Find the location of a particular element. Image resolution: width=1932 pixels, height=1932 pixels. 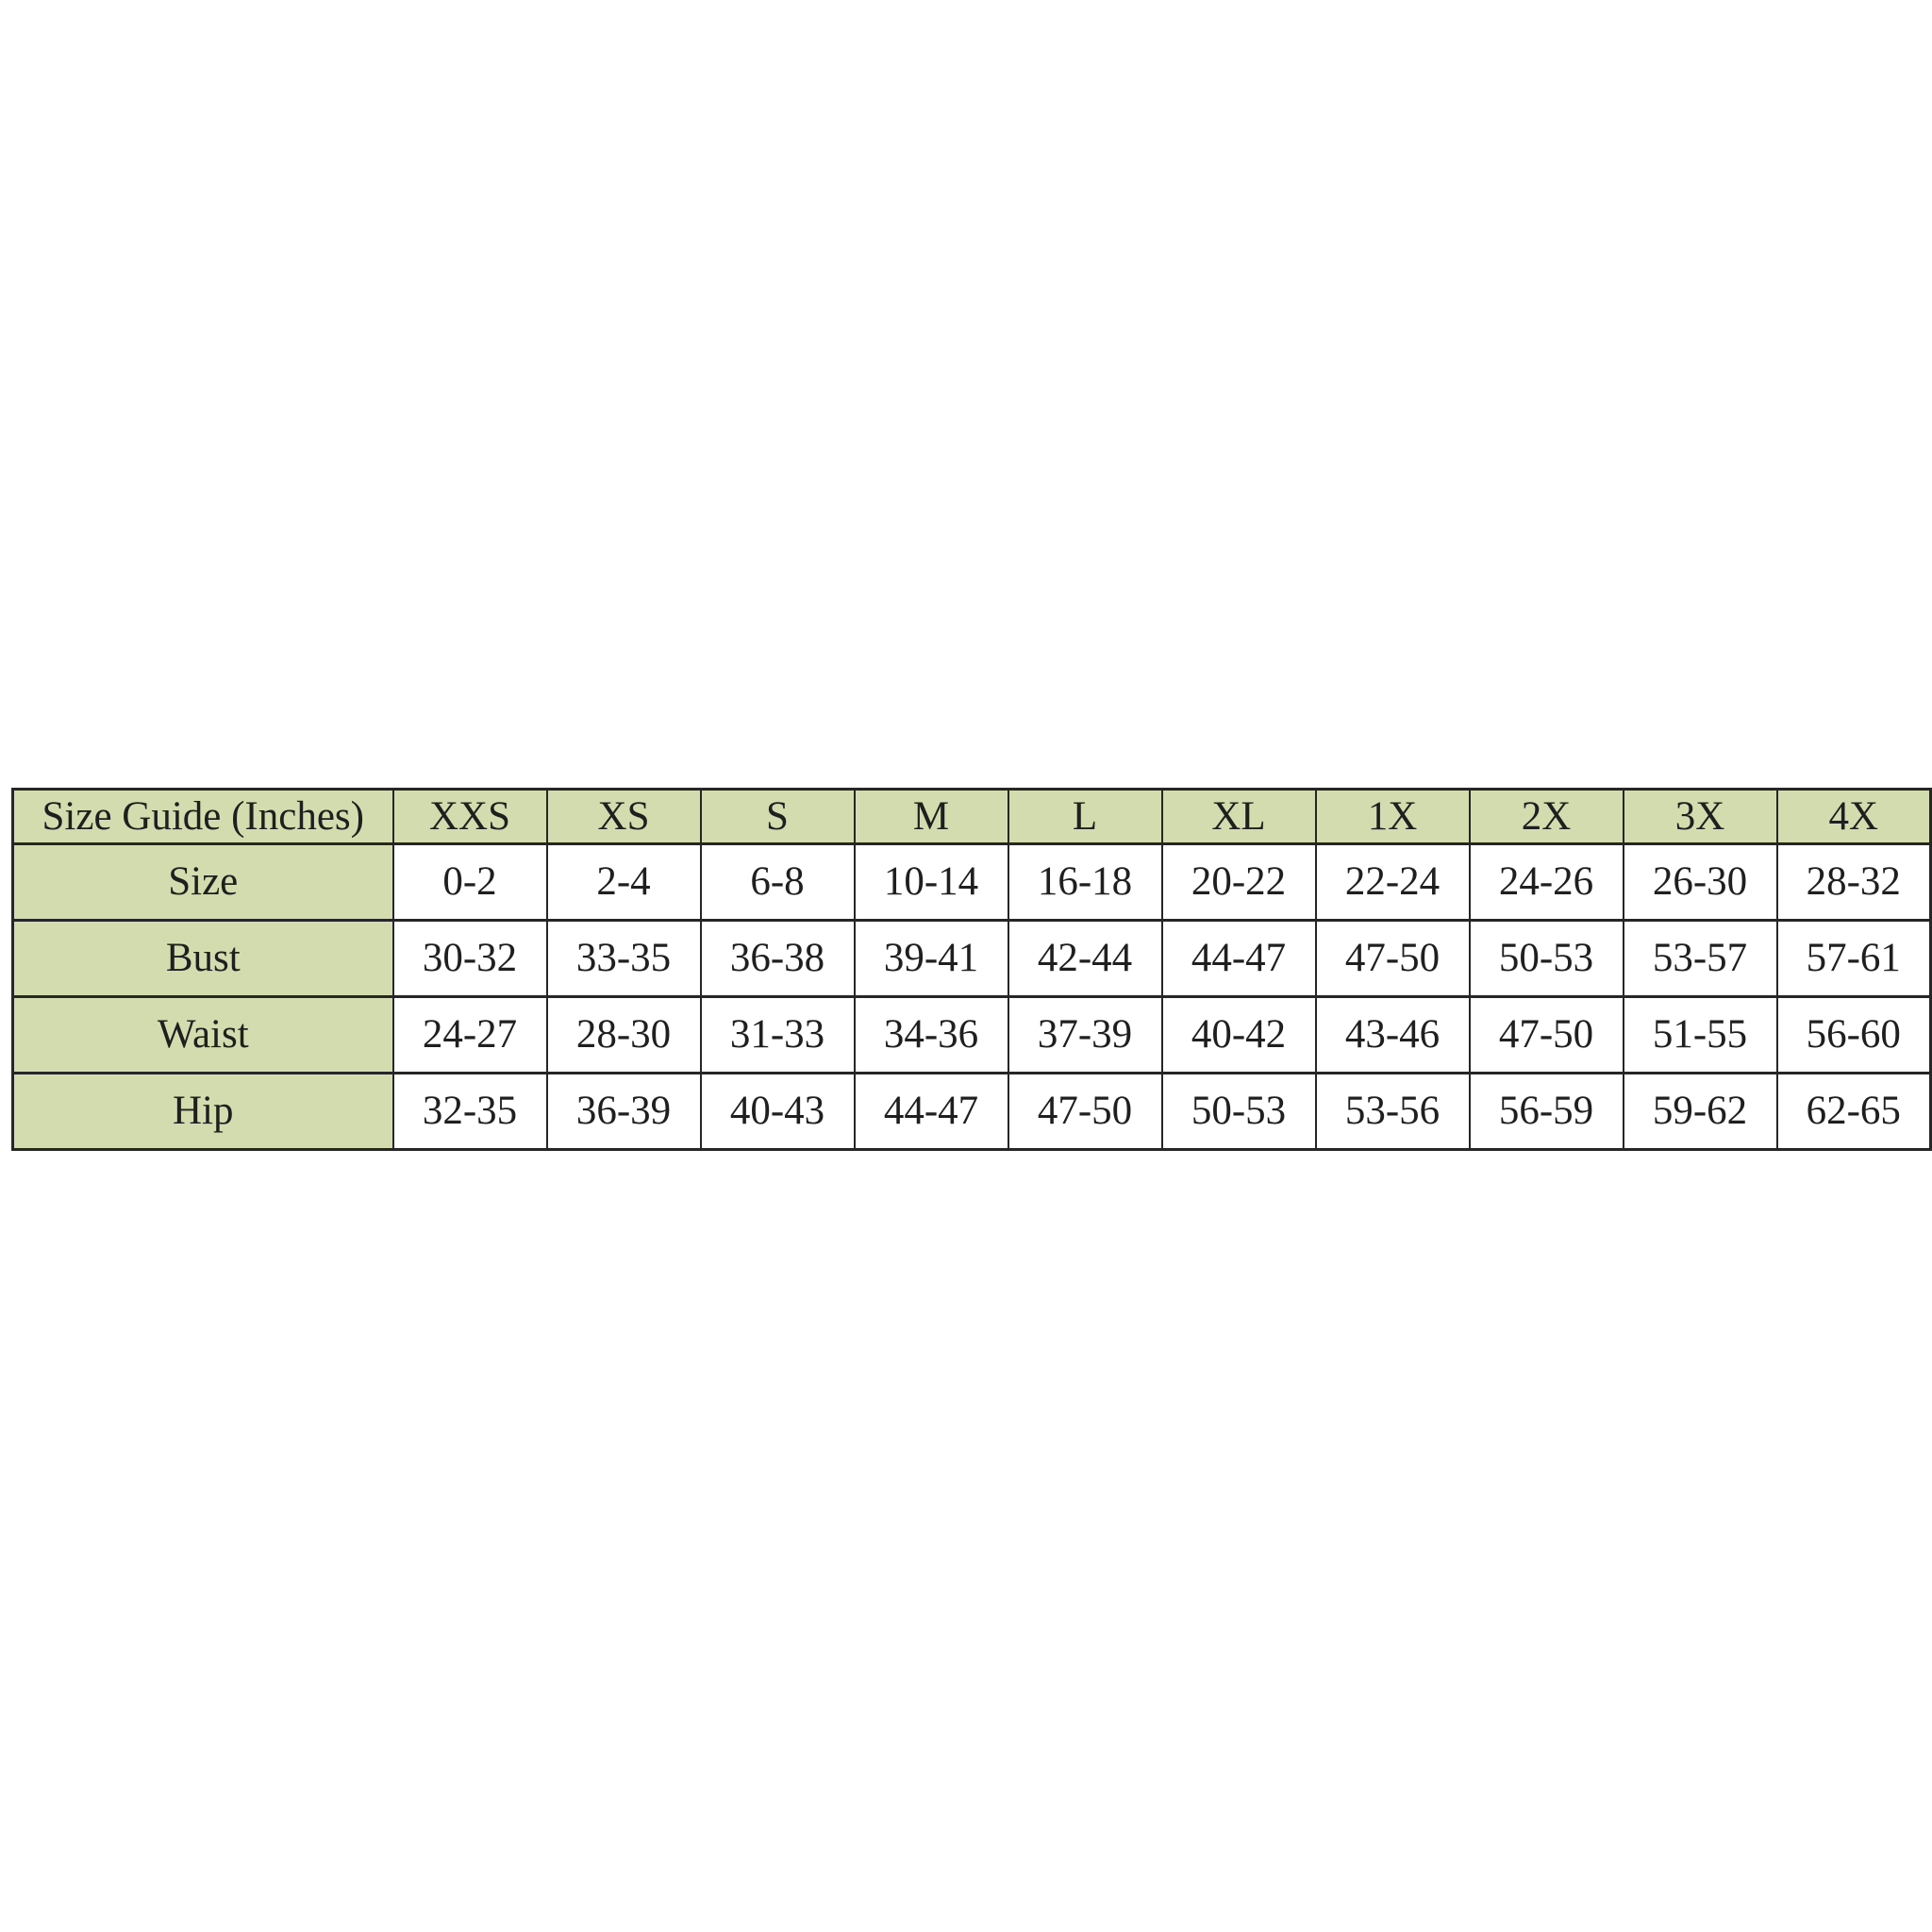

table-cell: 56-59 is located at coordinates (1546, 1111).